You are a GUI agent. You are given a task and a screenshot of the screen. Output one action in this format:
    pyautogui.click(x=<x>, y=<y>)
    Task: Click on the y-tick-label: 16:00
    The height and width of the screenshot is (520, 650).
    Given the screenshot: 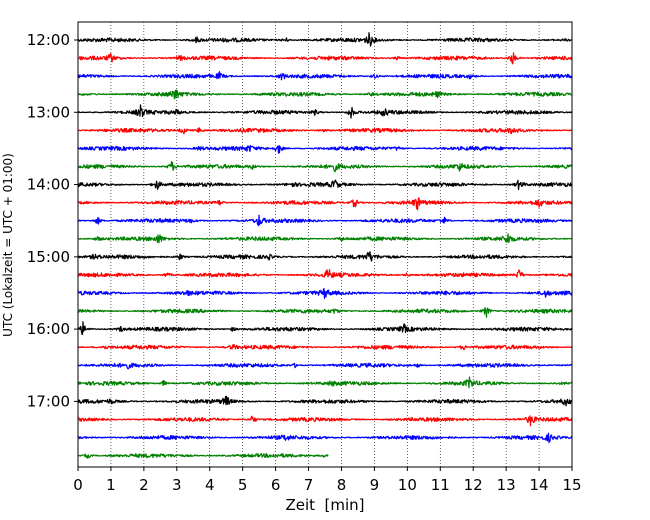 What is the action you would take?
    pyautogui.click(x=48, y=329)
    